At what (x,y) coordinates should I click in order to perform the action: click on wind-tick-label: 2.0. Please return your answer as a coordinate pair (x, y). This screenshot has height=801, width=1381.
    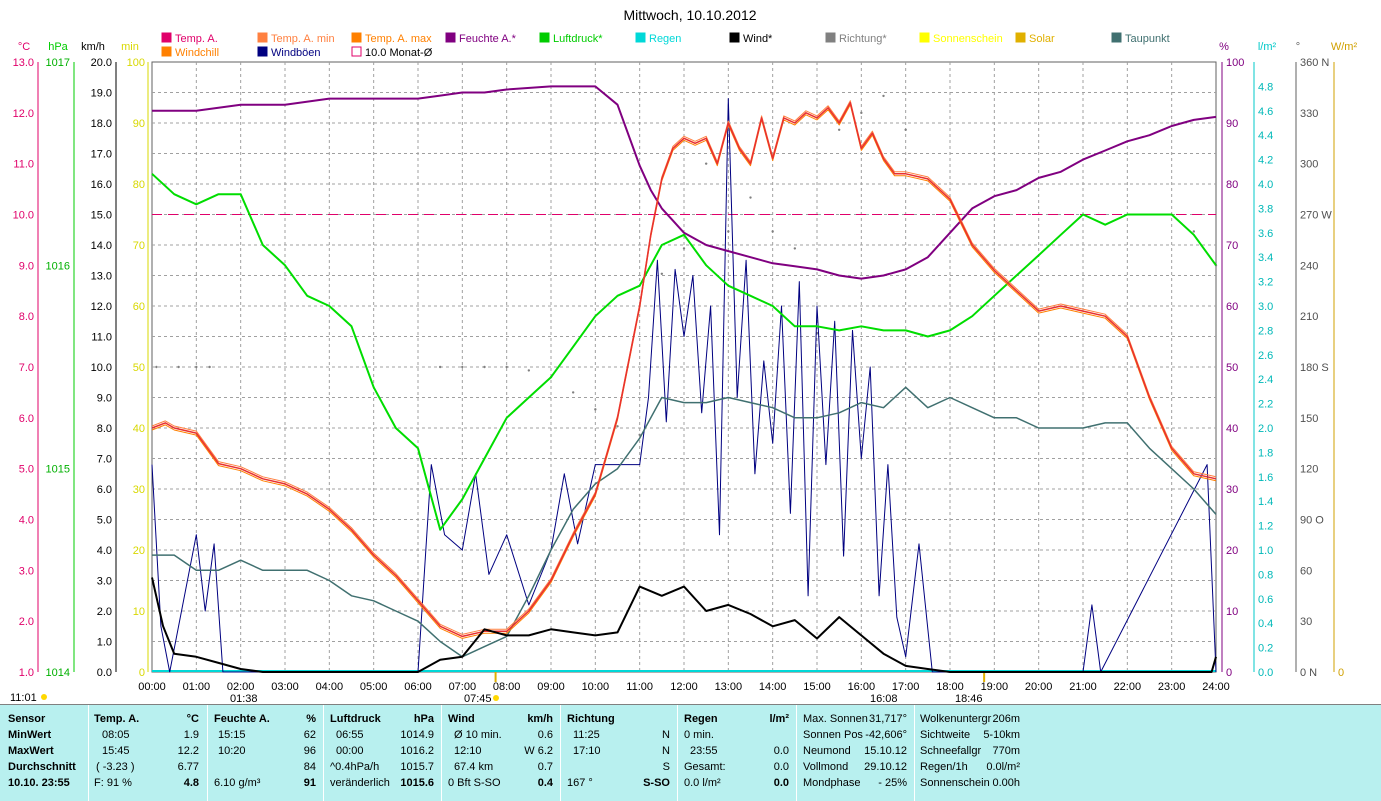
    Looking at the image, I should click on (104, 612).